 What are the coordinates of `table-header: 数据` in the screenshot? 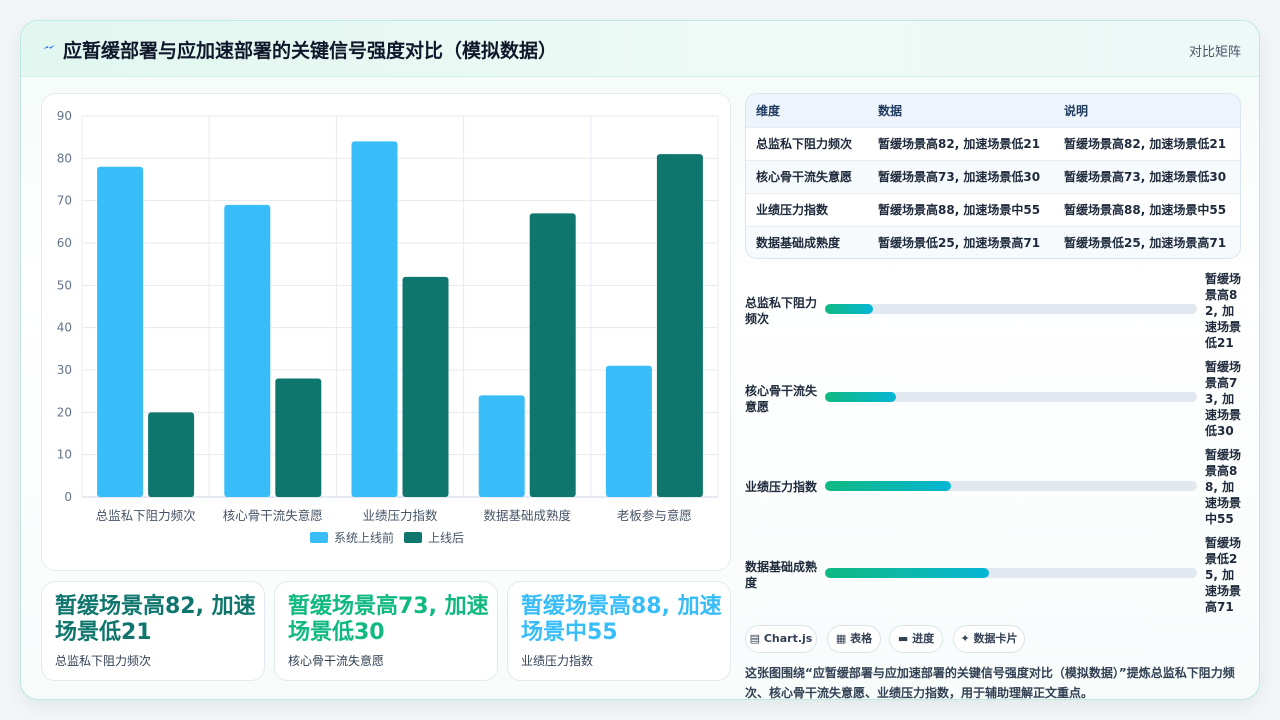 It's located at (961, 110).